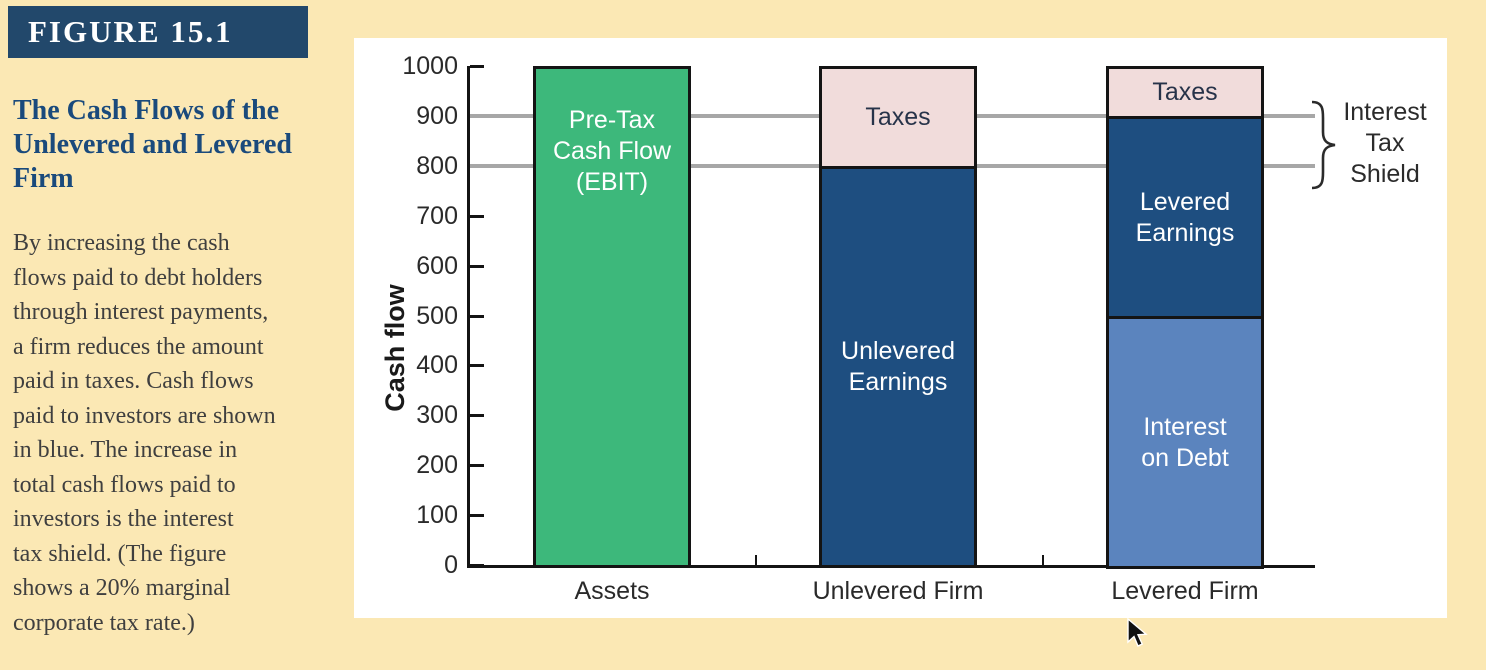 This screenshot has width=1486, height=670. Describe the element at coordinates (898, 591) in the screenshot. I see `category-label-unlevered-firm: Unlevered Firm` at that location.